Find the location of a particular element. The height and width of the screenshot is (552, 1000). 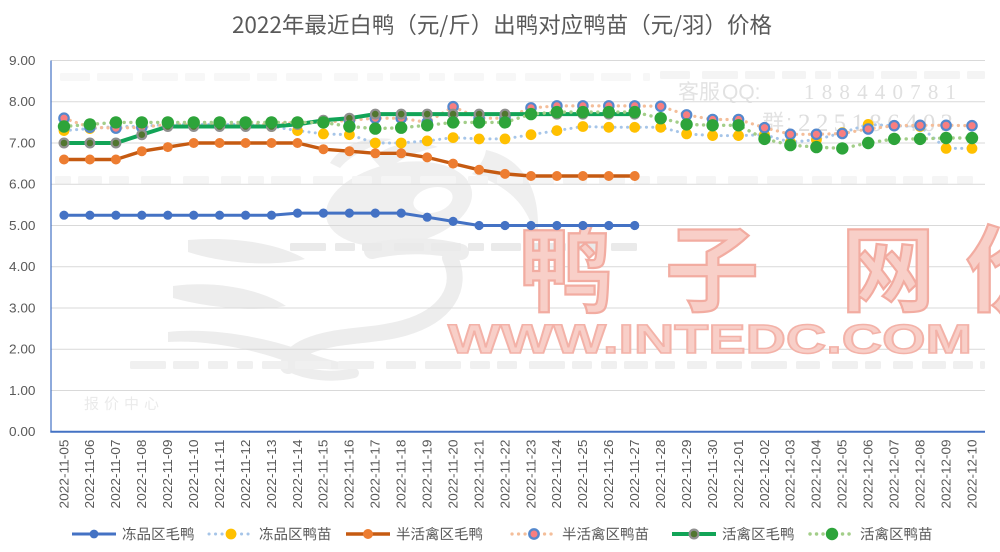

svg-text: 188440781 is located at coordinates (880, 92).